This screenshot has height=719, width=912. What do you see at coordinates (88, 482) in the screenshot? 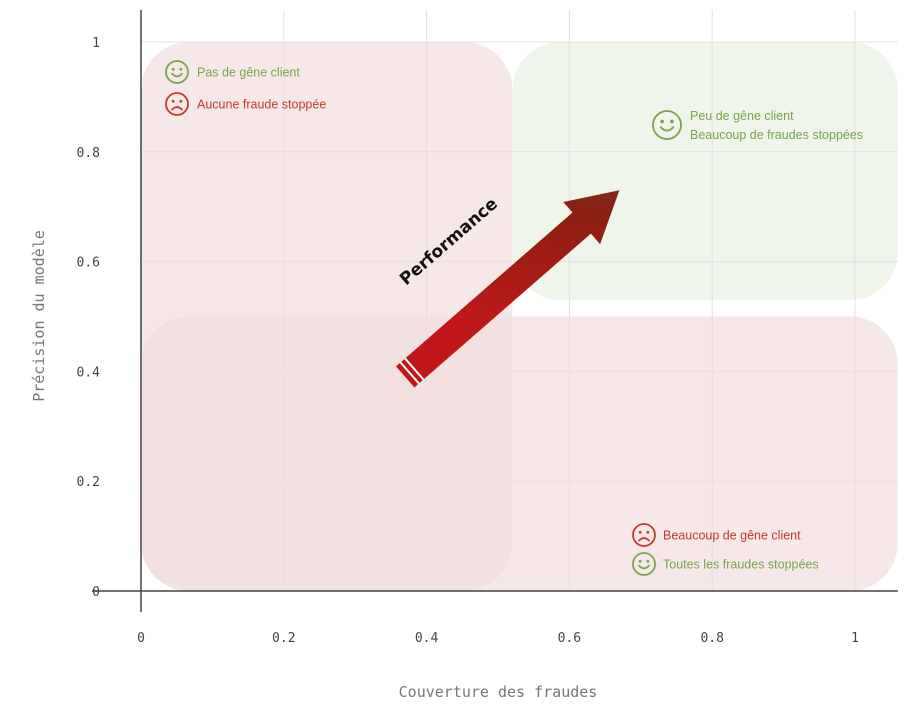
I see `y-tick-label: 0.2` at bounding box center [88, 482].